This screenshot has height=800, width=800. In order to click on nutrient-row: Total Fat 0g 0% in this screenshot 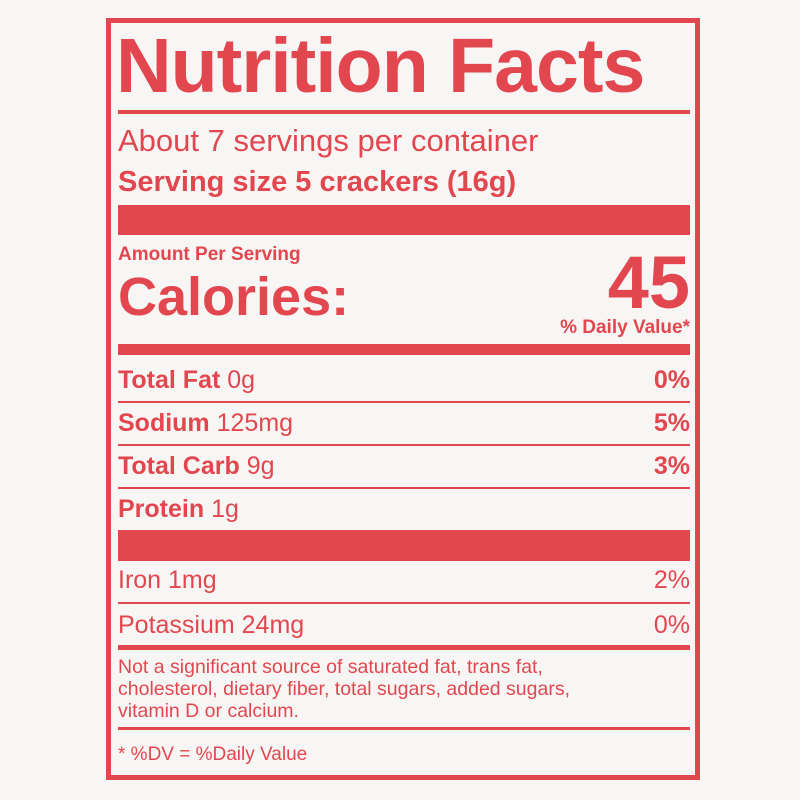, I will do `click(404, 380)`.